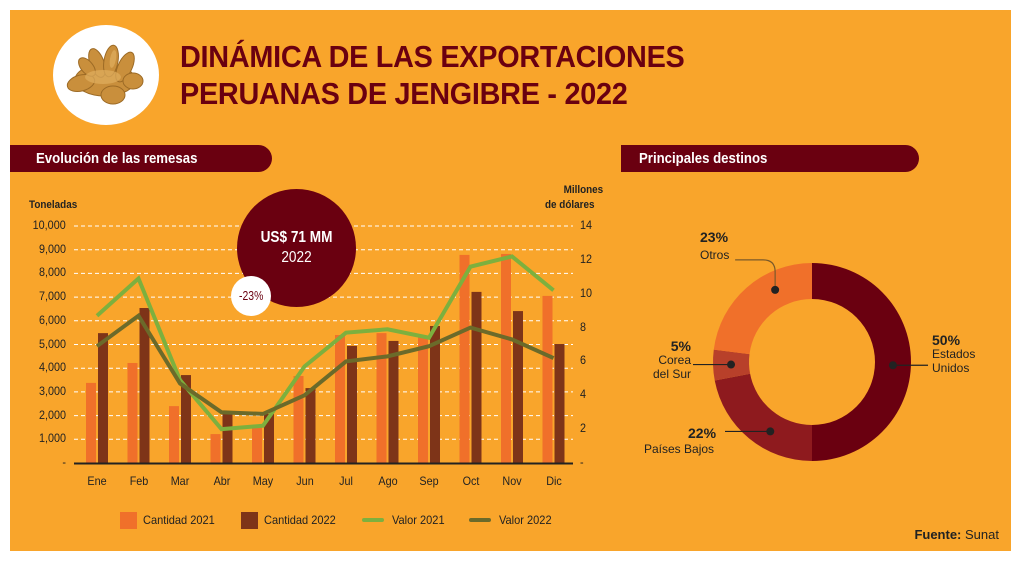  What do you see at coordinates (755, 274) in the screenshot?
I see `leader-line-otros` at bounding box center [755, 274].